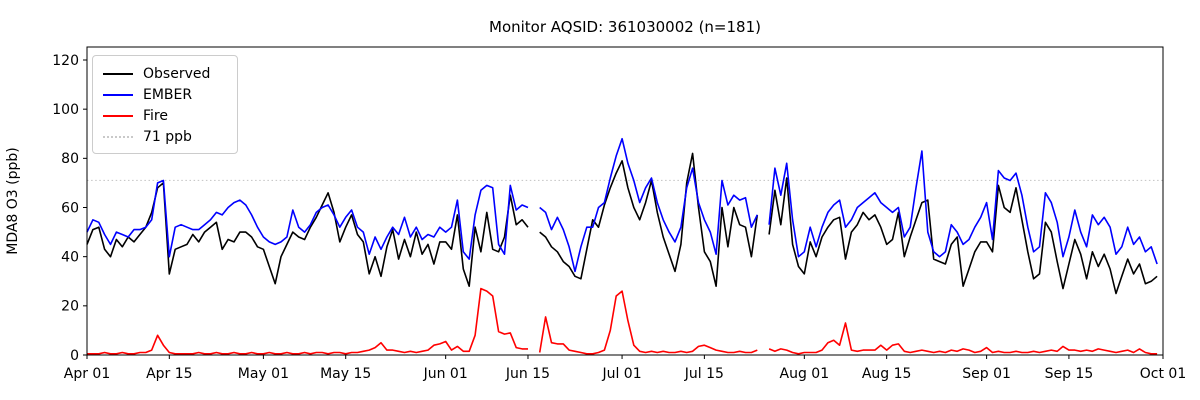 Image resolution: width=1200 pixels, height=400 pixels. I want to click on legend-item-71-ppb: 71 ppb, so click(165, 136).